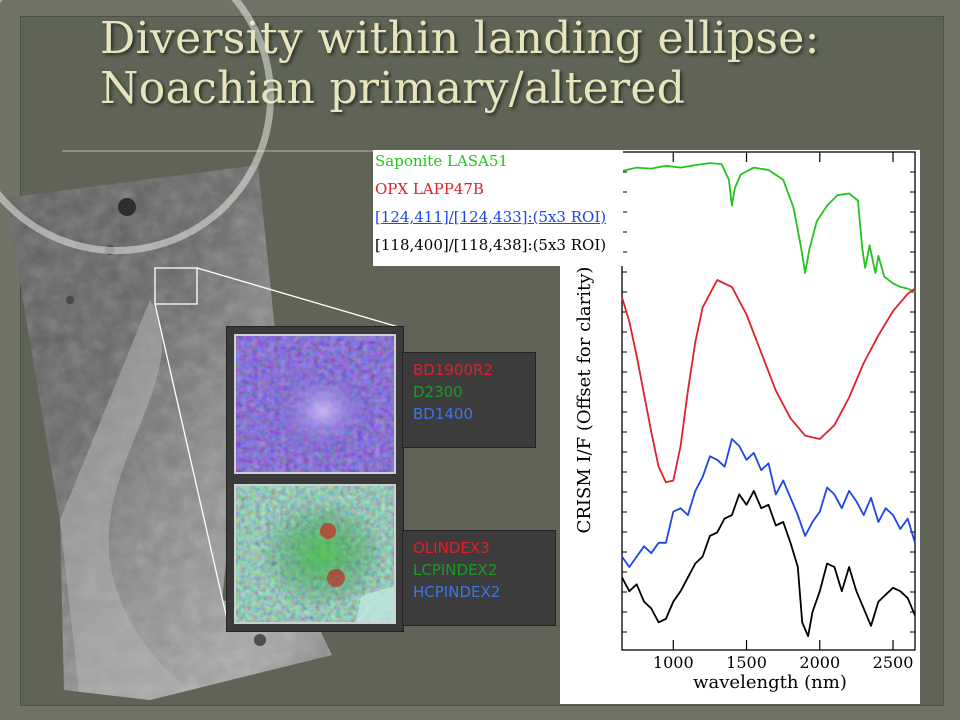  Describe the element at coordinates (441, 161) in the screenshot. I see `legend-item-saponite: Saponite LASA51` at that location.